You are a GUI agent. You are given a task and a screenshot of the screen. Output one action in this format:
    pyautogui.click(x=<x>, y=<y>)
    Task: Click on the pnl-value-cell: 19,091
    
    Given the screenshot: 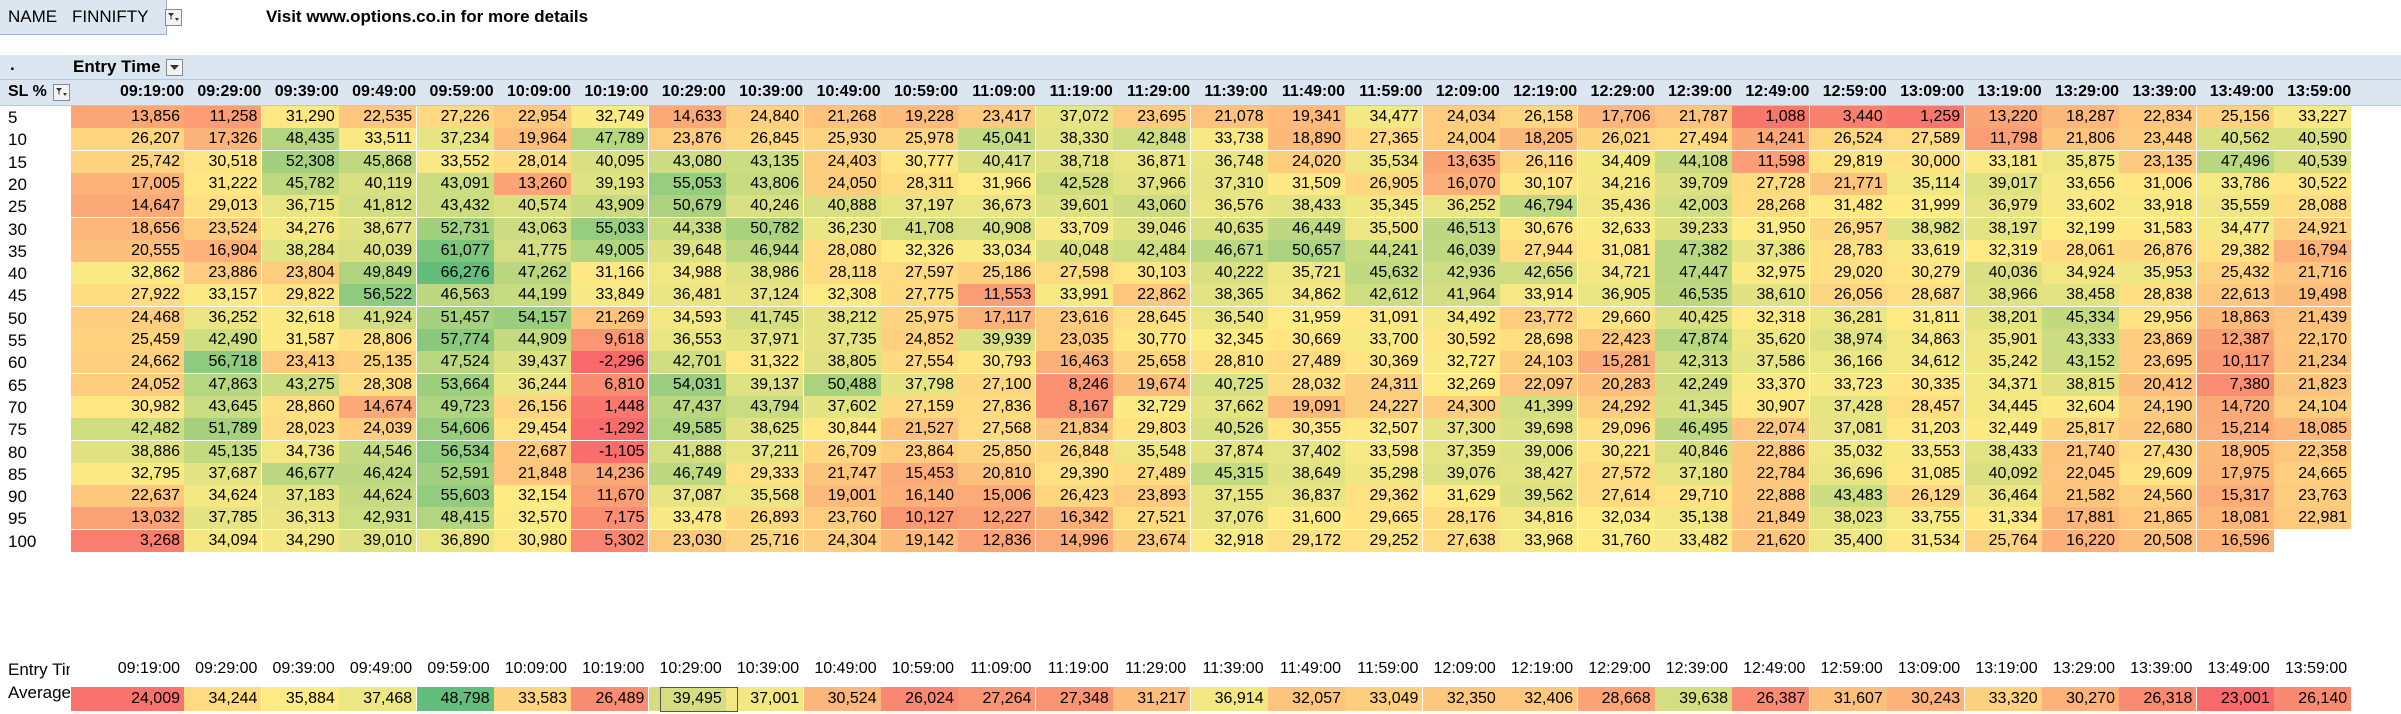 What is the action you would take?
    pyautogui.click(x=1306, y=406)
    